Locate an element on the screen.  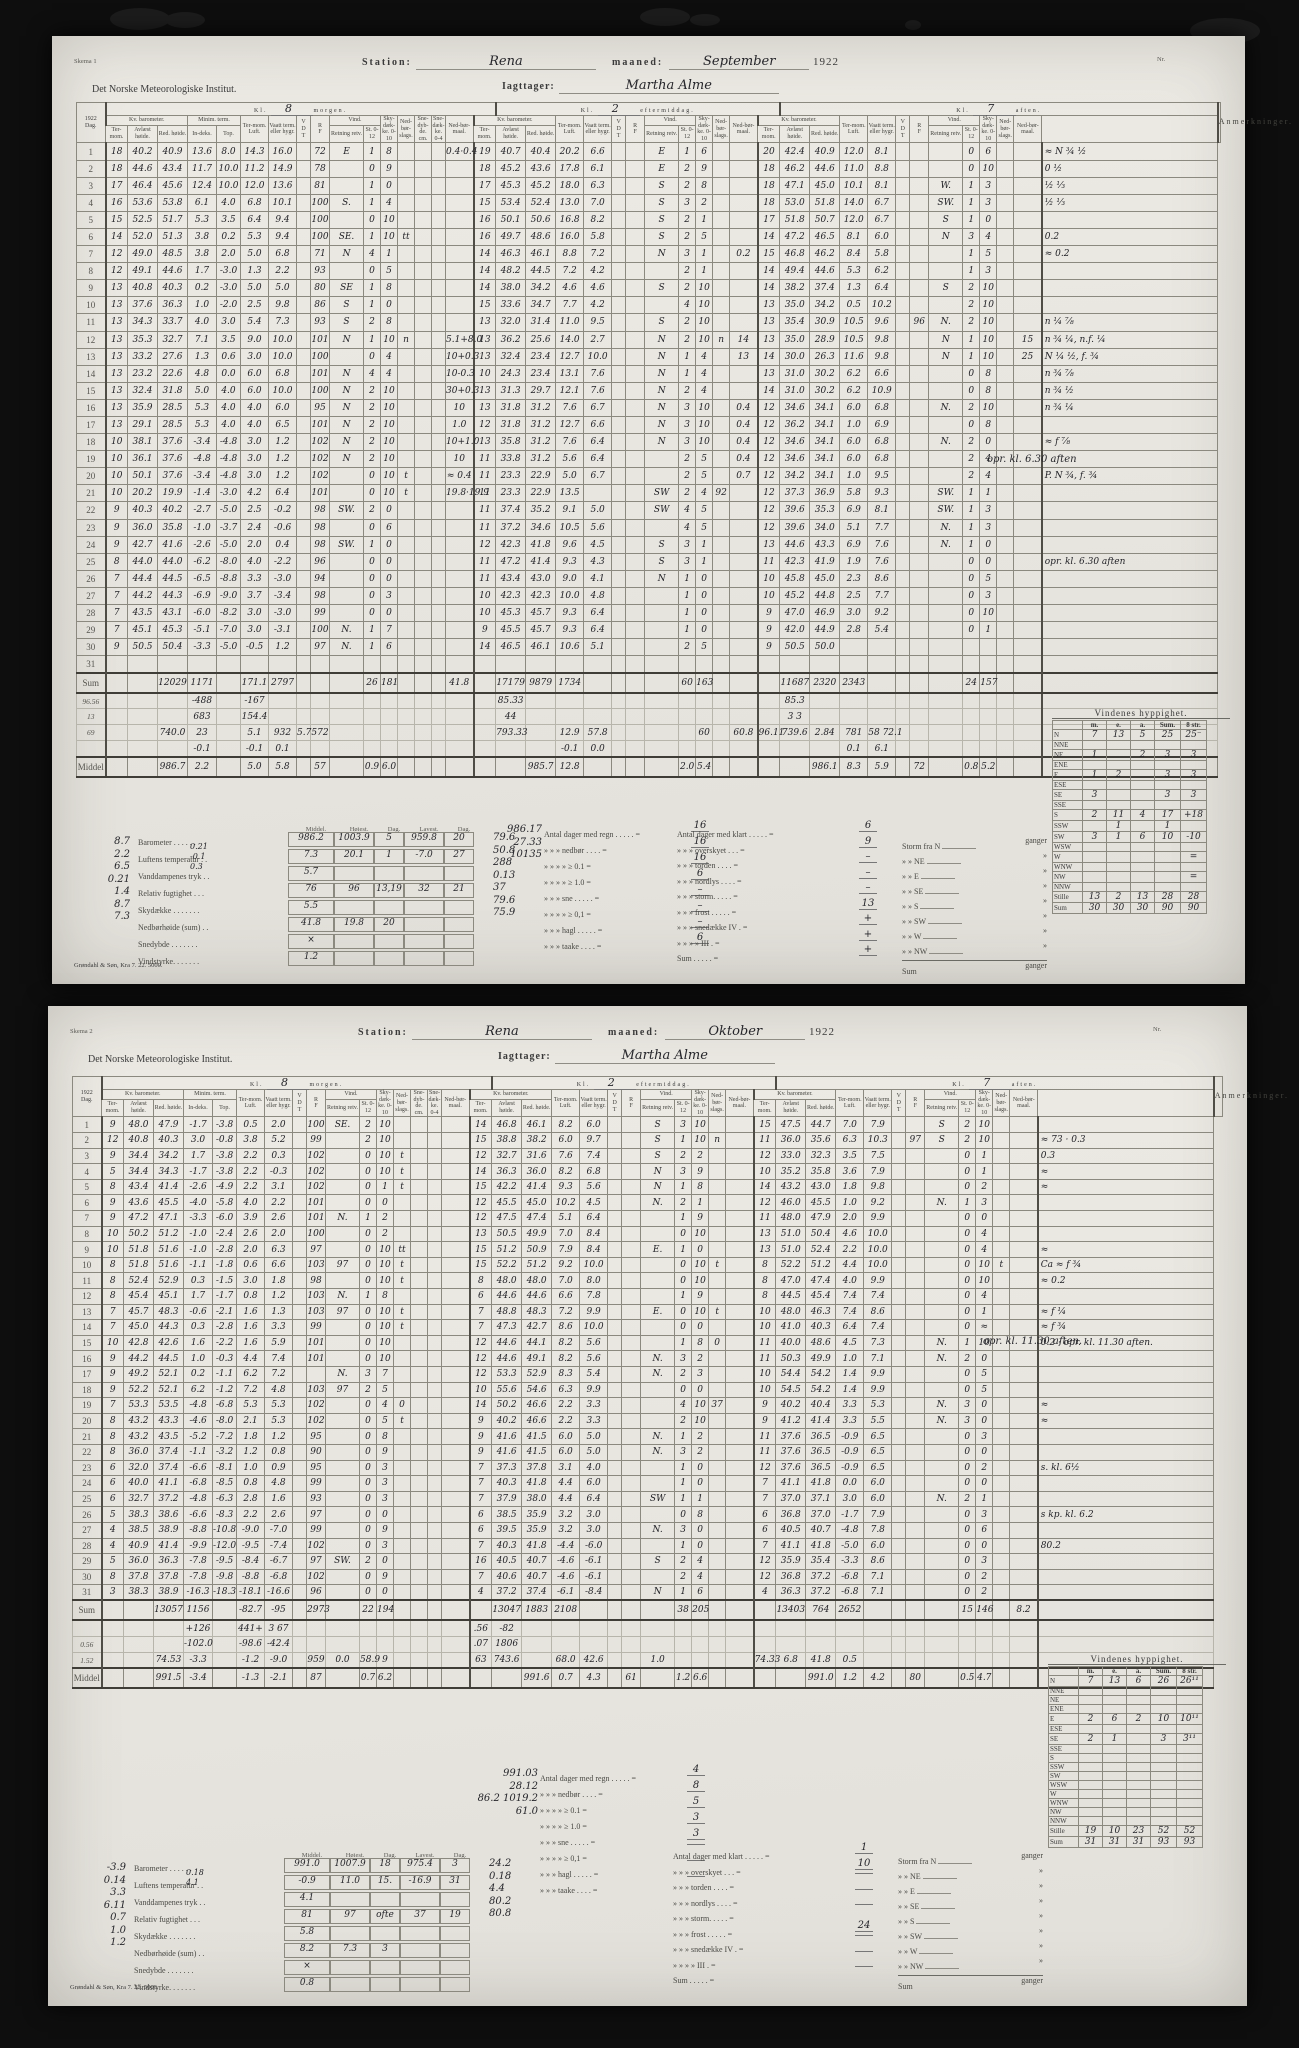
table-cell: 16.8 is located at coordinates (570, 219).